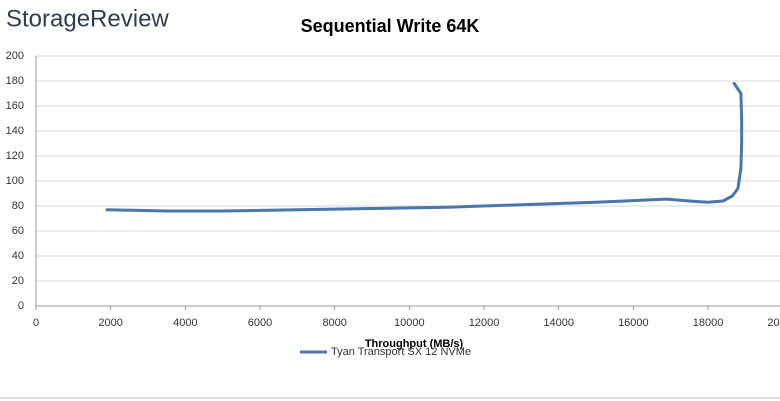 This screenshot has height=401, width=780. Describe the element at coordinates (87, 18) in the screenshot. I see `logo: StorageReview` at that location.